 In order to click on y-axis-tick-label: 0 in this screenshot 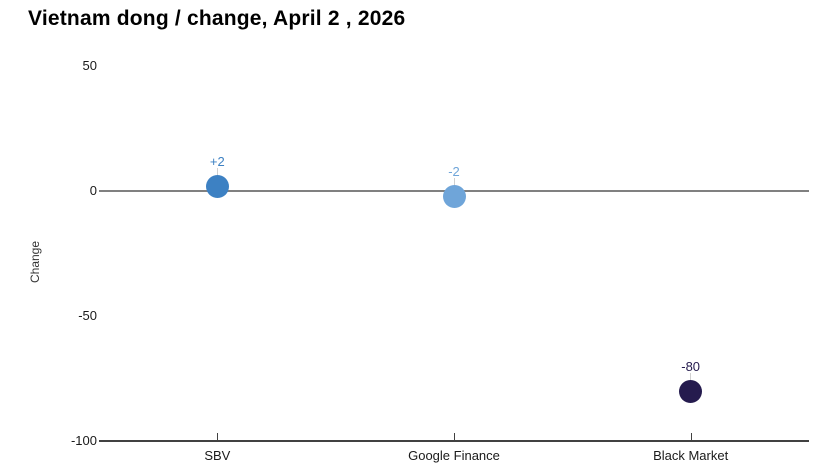, I will do `click(93, 190)`.